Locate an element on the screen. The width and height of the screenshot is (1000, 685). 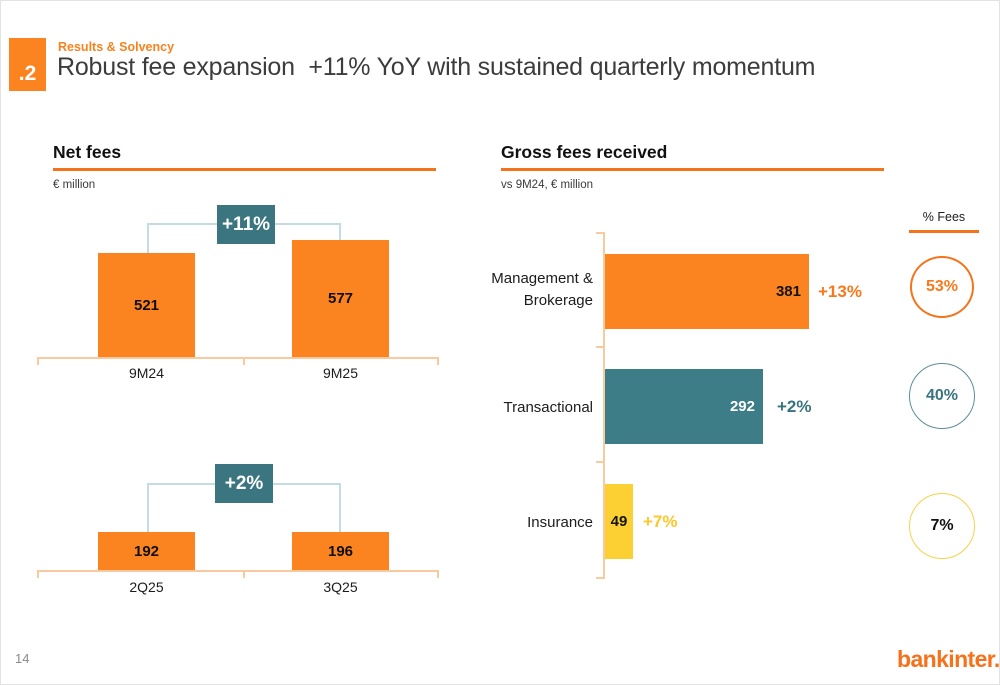
page-number: 14 is located at coordinates (22, 658).